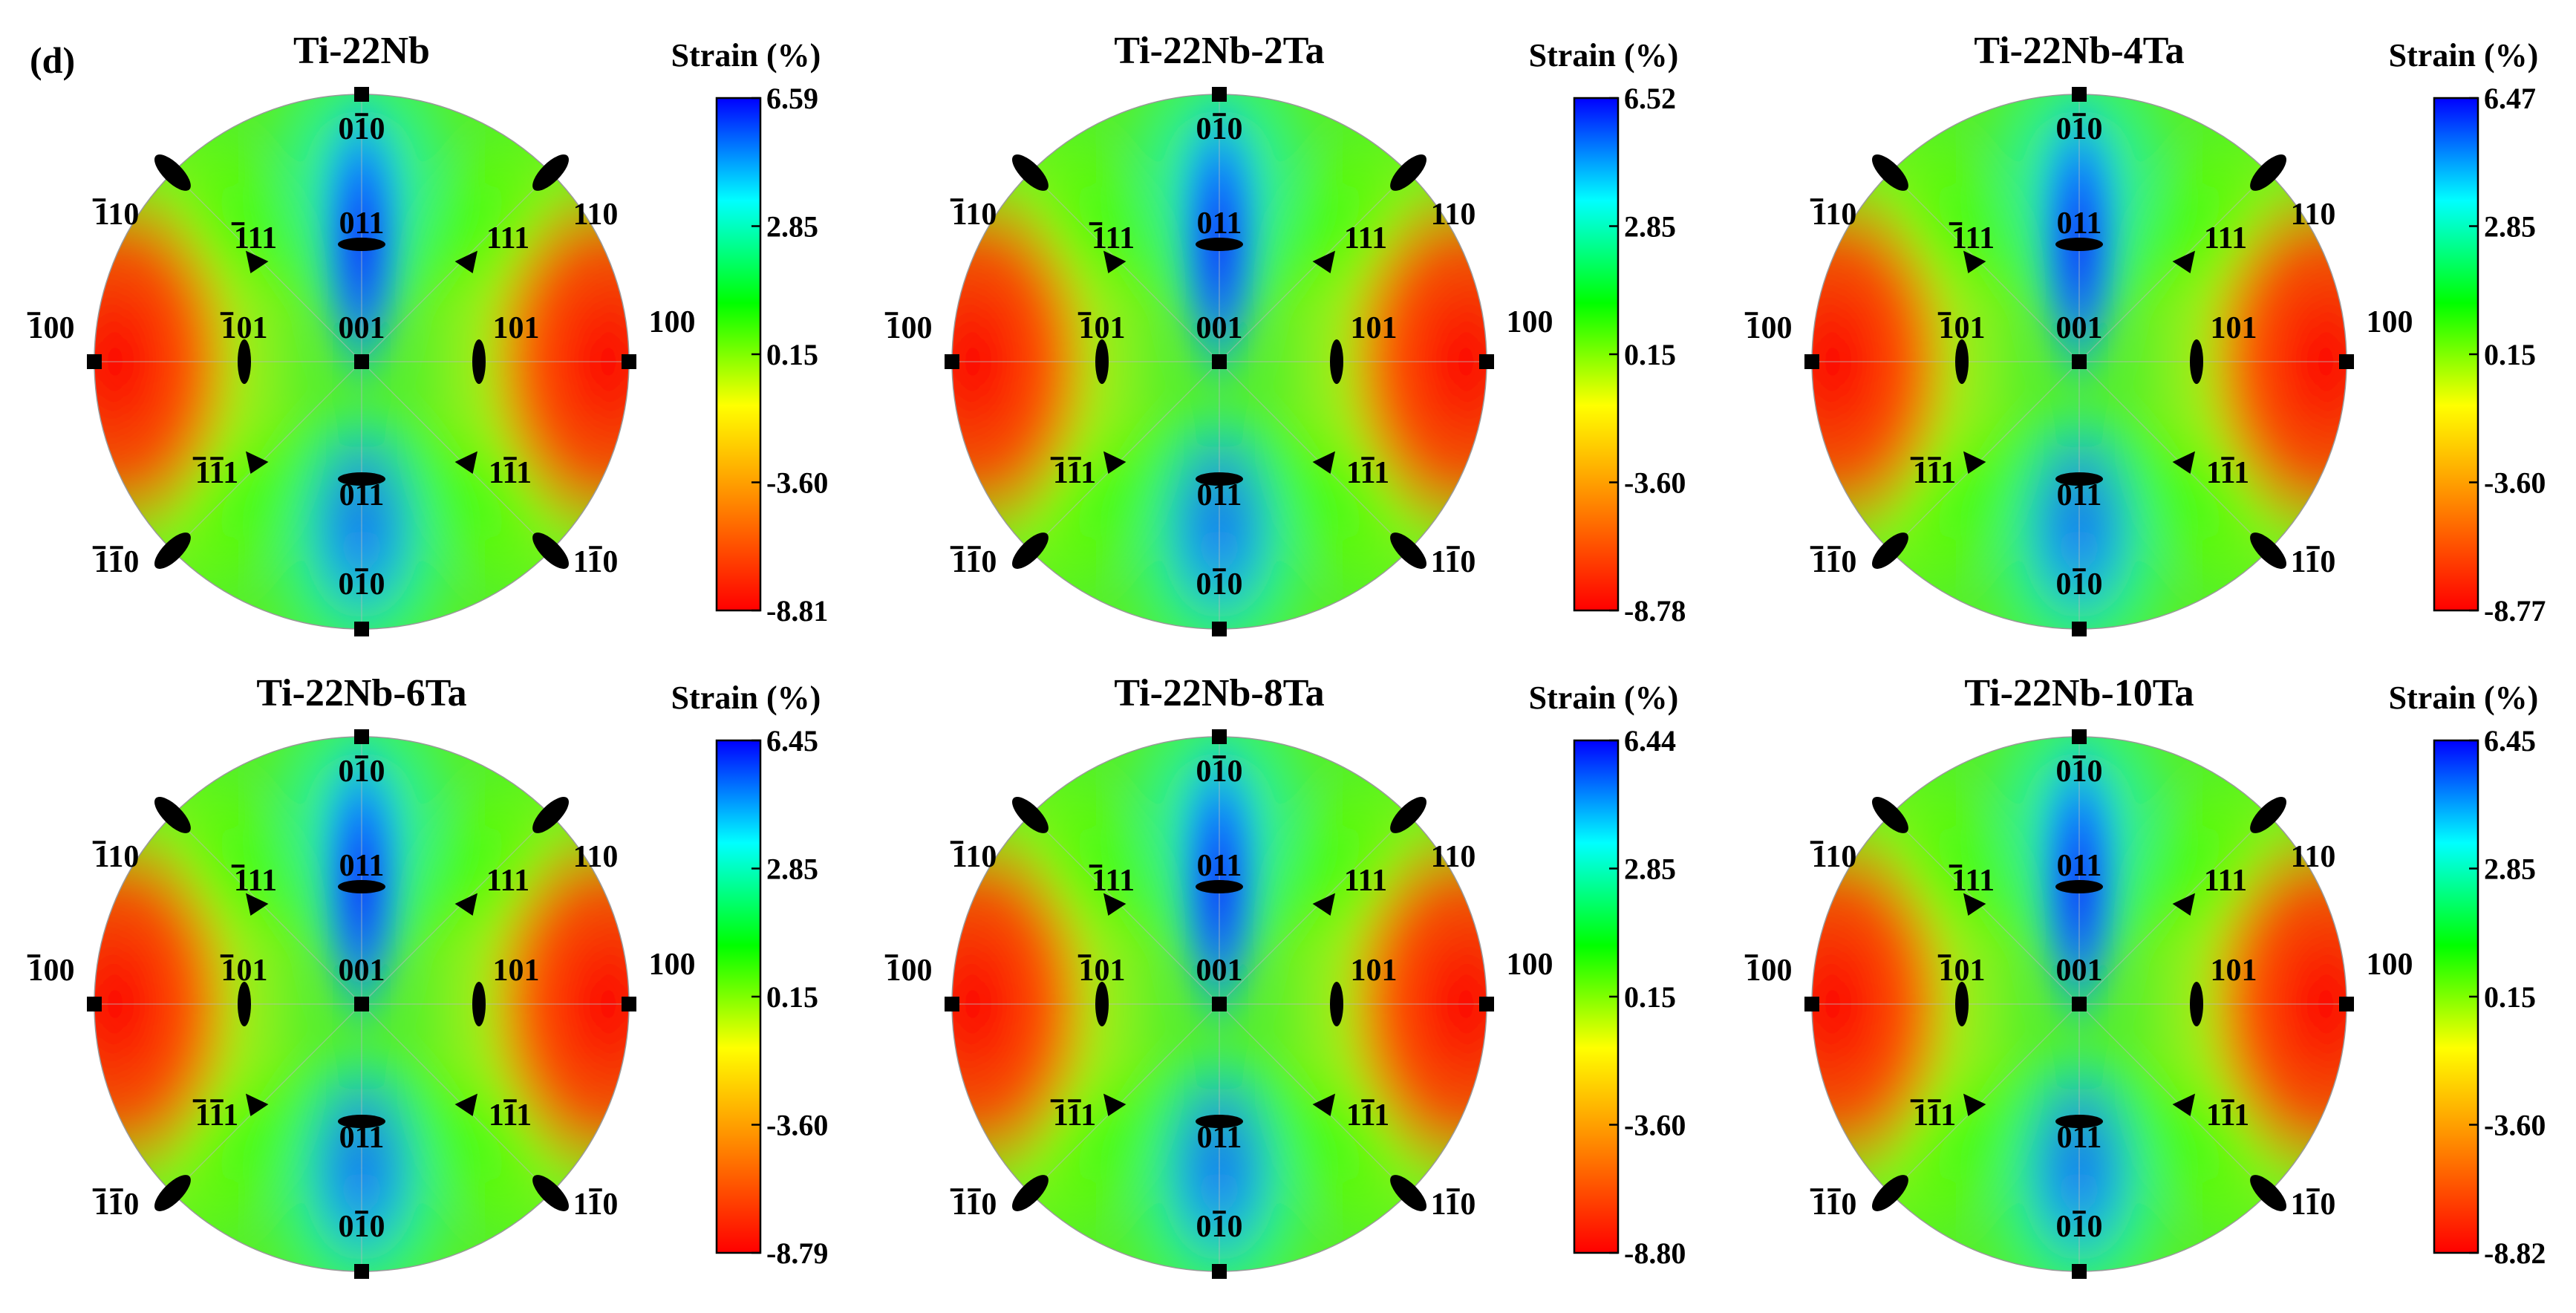 The image size is (2576, 1313). I want to click on colorbar: Strain (%) 6.59 2.85 0.15 -3.60 -8.81, so click(750, 333).